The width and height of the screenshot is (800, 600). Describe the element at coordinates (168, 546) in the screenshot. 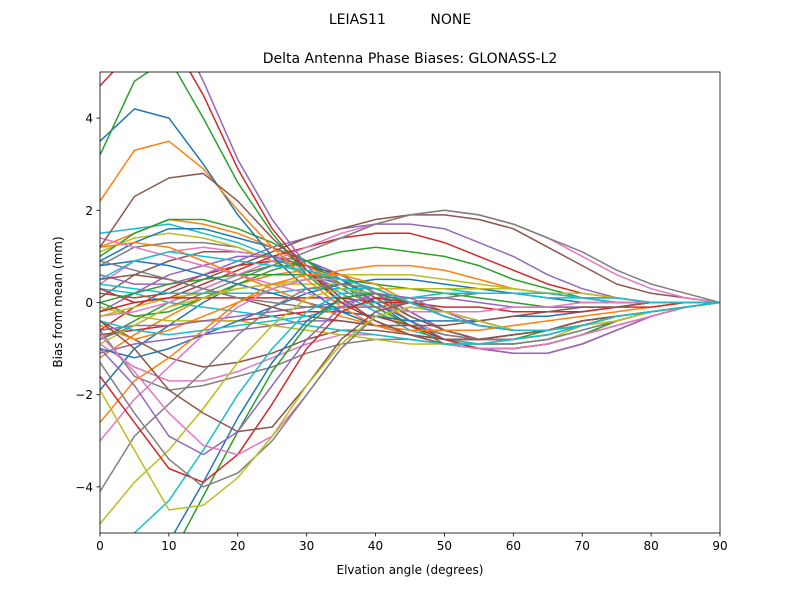

I see `x-tick-label: 10` at that location.